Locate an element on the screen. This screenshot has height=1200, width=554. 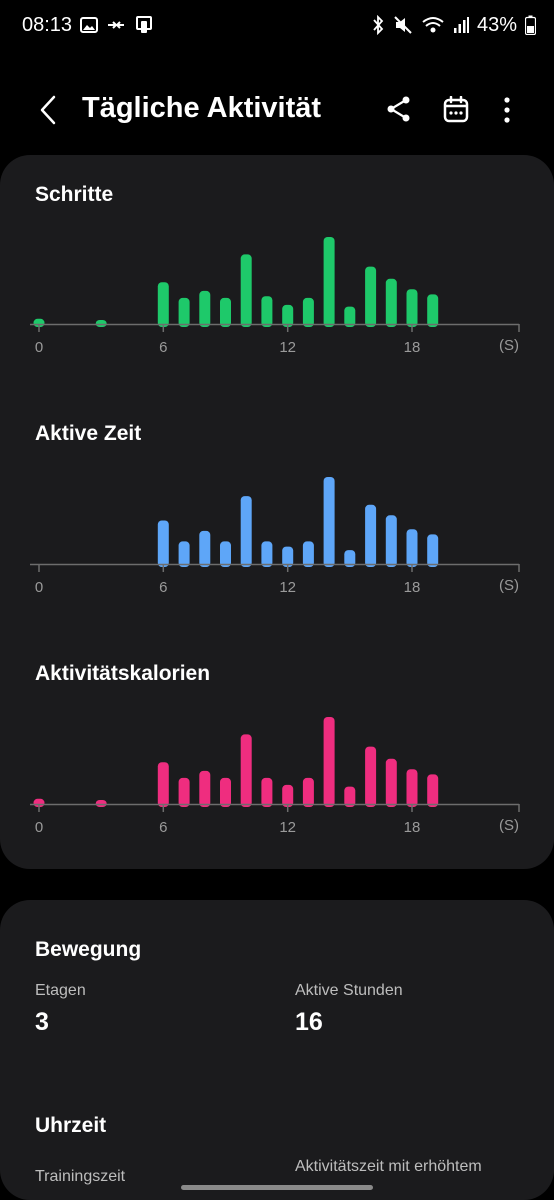
back-button is located at coordinates (48, 110).